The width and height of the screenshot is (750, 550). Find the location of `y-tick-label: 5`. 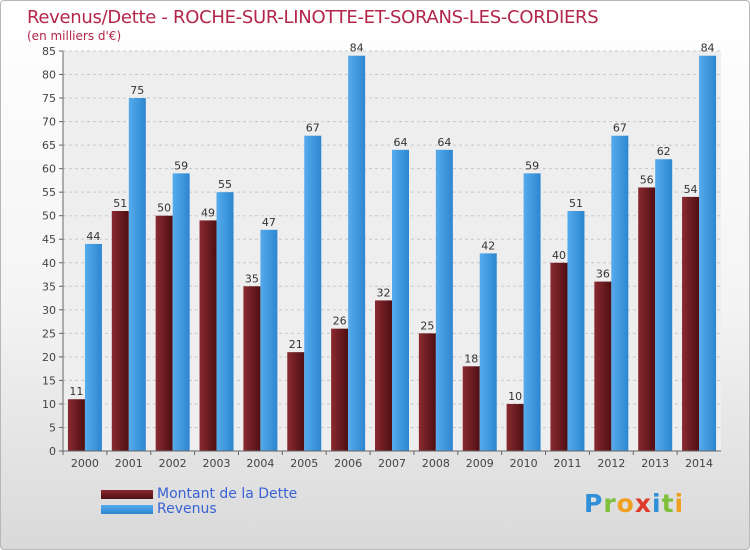

y-tick-label: 5 is located at coordinates (52, 427).